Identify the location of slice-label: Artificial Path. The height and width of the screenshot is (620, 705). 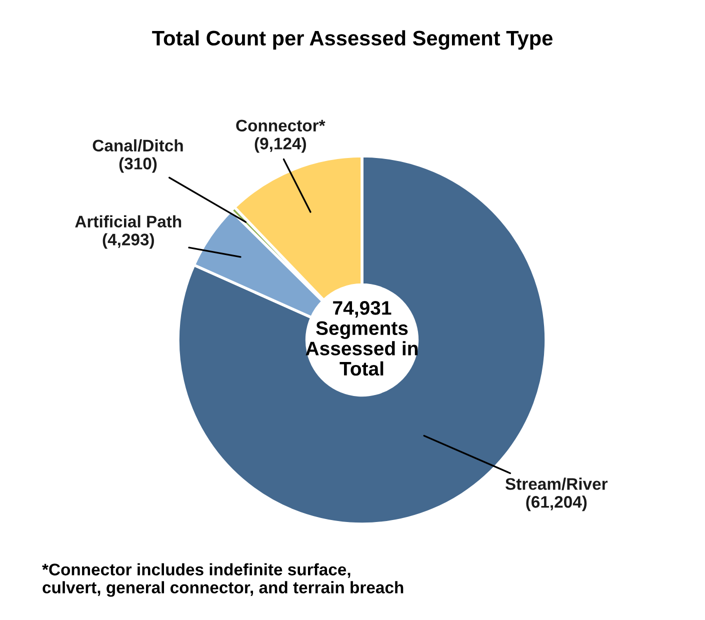
(128, 221).